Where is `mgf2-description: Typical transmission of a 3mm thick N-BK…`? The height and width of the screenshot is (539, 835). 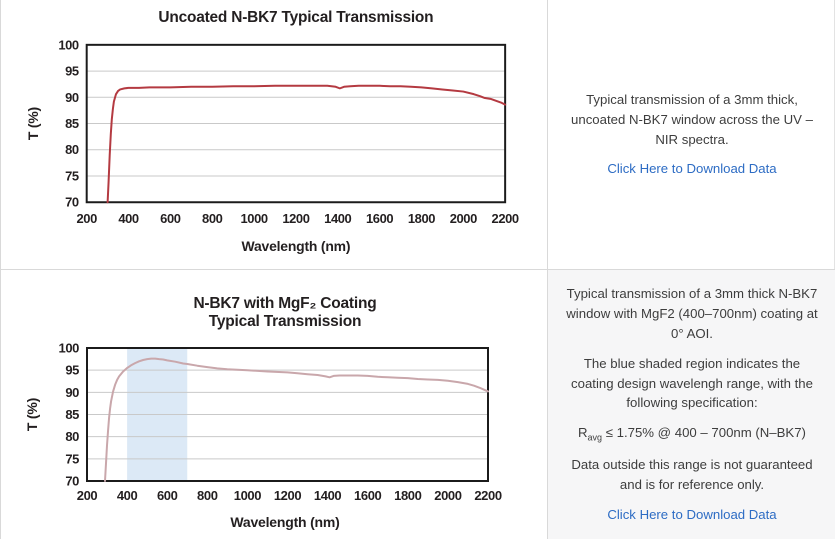 mgf2-description: Typical transmission of a 3mm thick N-BK… is located at coordinates (692, 313).